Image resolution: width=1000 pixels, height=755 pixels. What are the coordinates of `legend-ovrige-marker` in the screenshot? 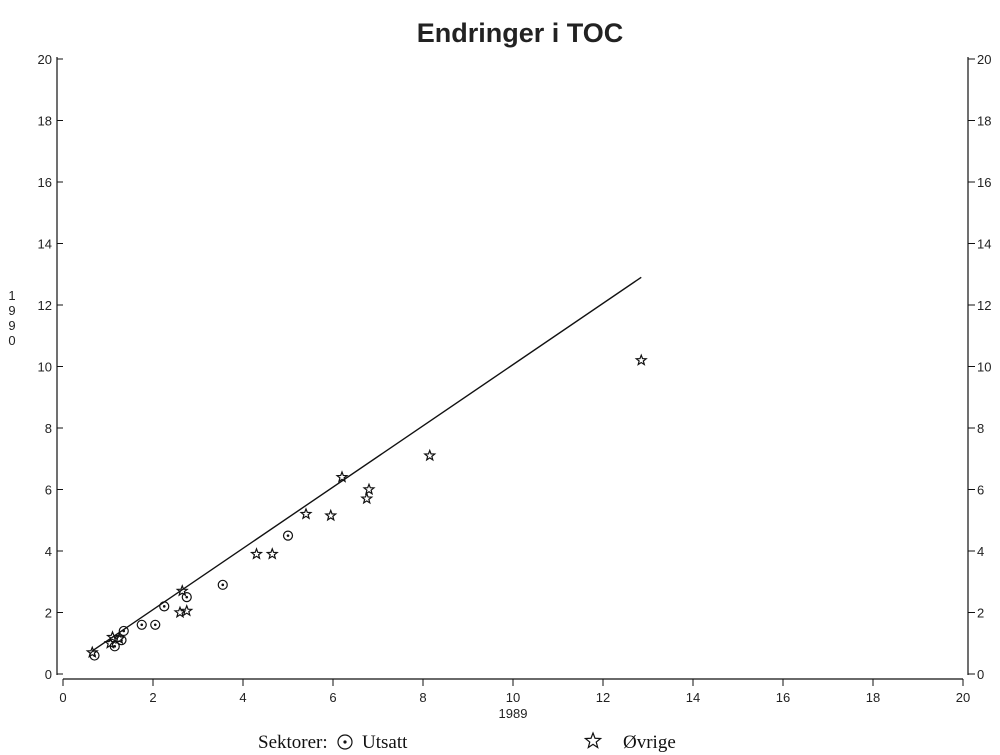 It's located at (593, 740).